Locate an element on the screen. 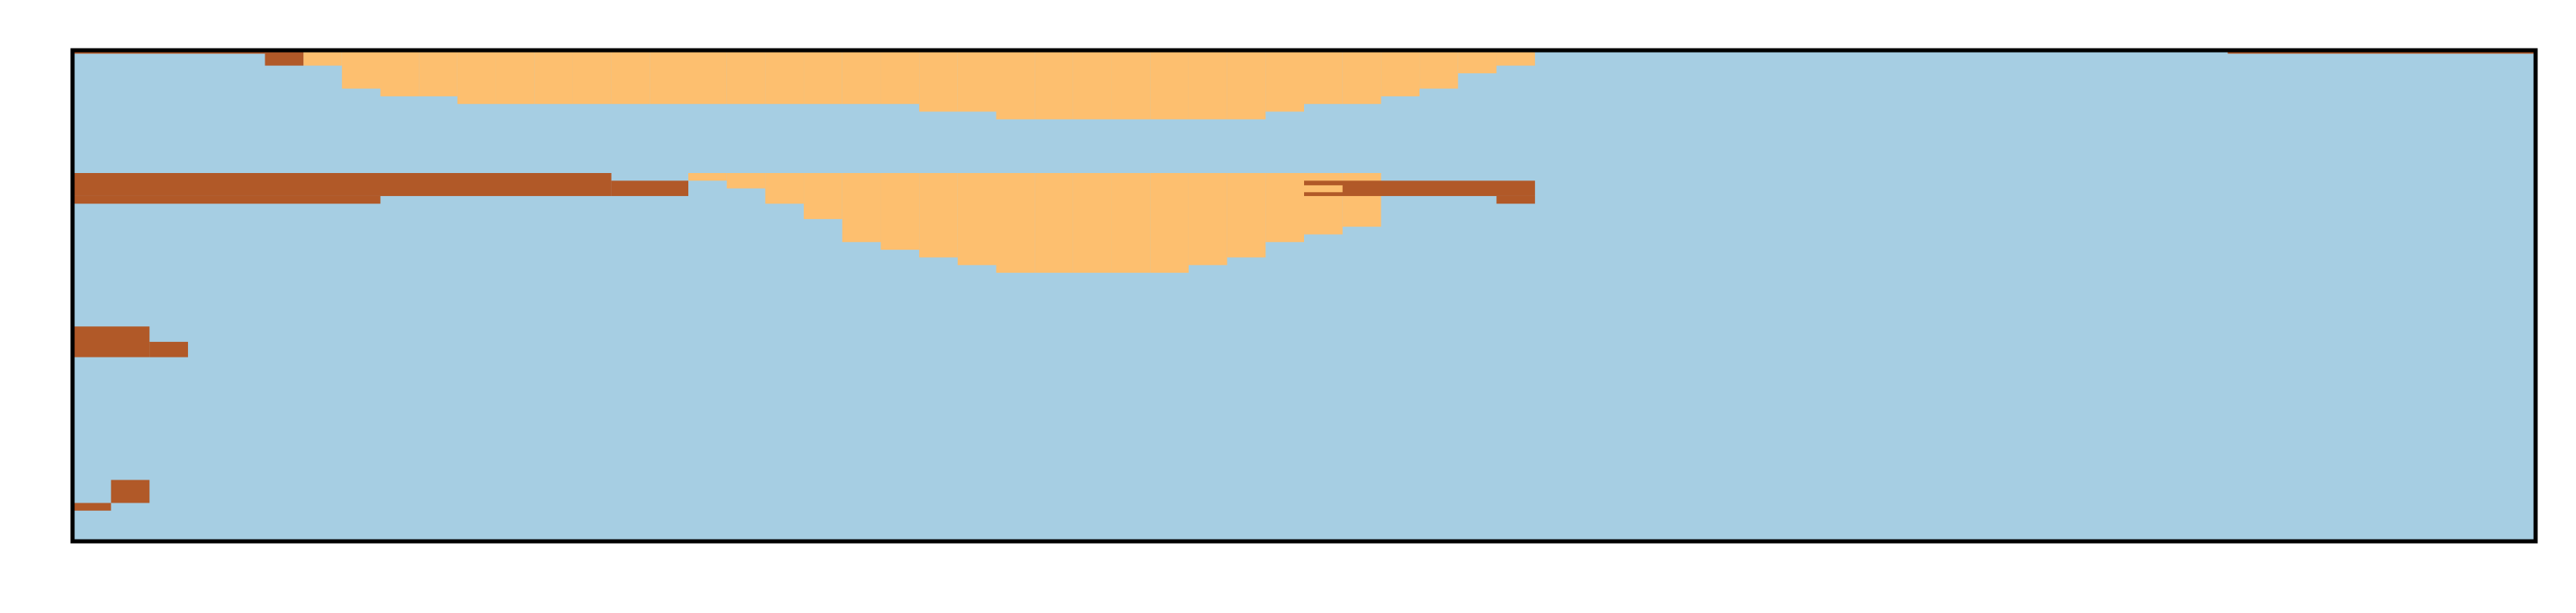  brown-band-right-tail is located at coordinates (1516, 199).